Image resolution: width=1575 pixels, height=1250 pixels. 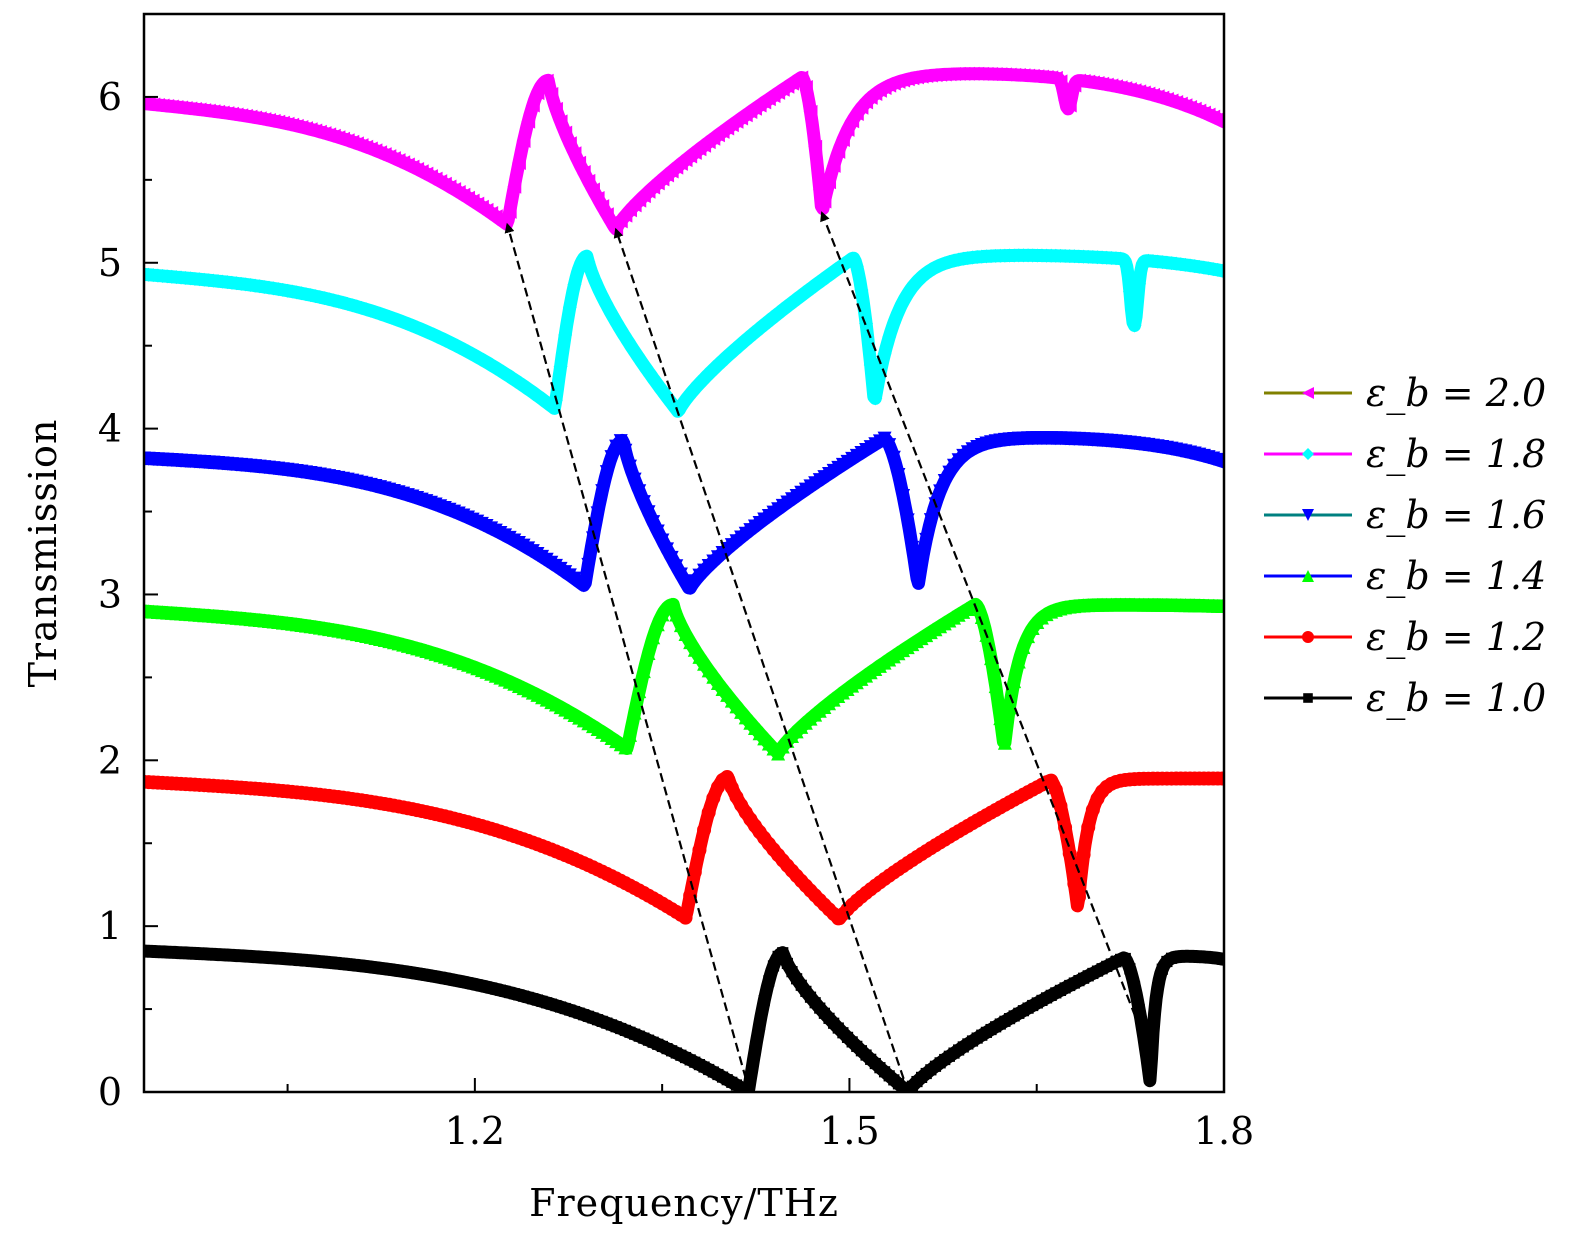 I want to click on legend-entry: ε_b = 1.8, so click(x=1405, y=454).